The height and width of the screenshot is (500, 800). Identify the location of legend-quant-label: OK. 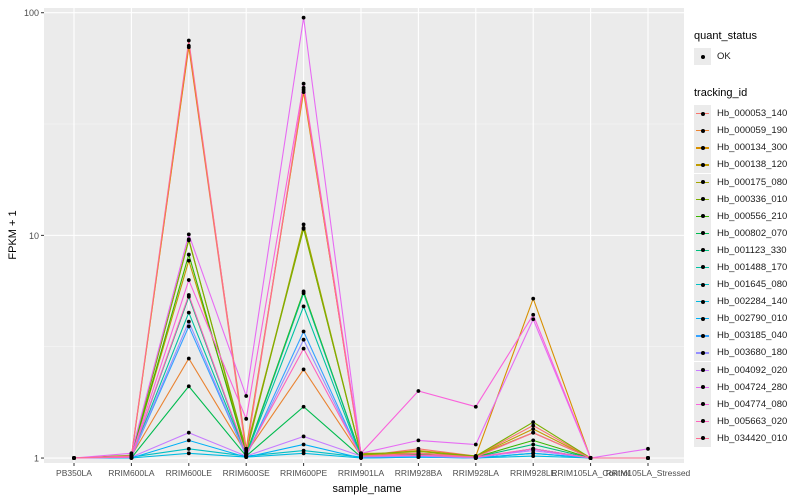
(724, 57).